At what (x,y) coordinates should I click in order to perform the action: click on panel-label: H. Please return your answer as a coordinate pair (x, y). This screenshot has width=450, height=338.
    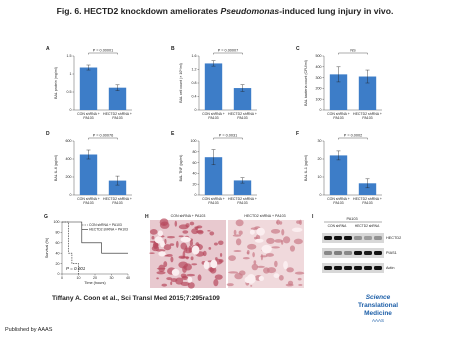
    Looking at the image, I should click on (147, 217).